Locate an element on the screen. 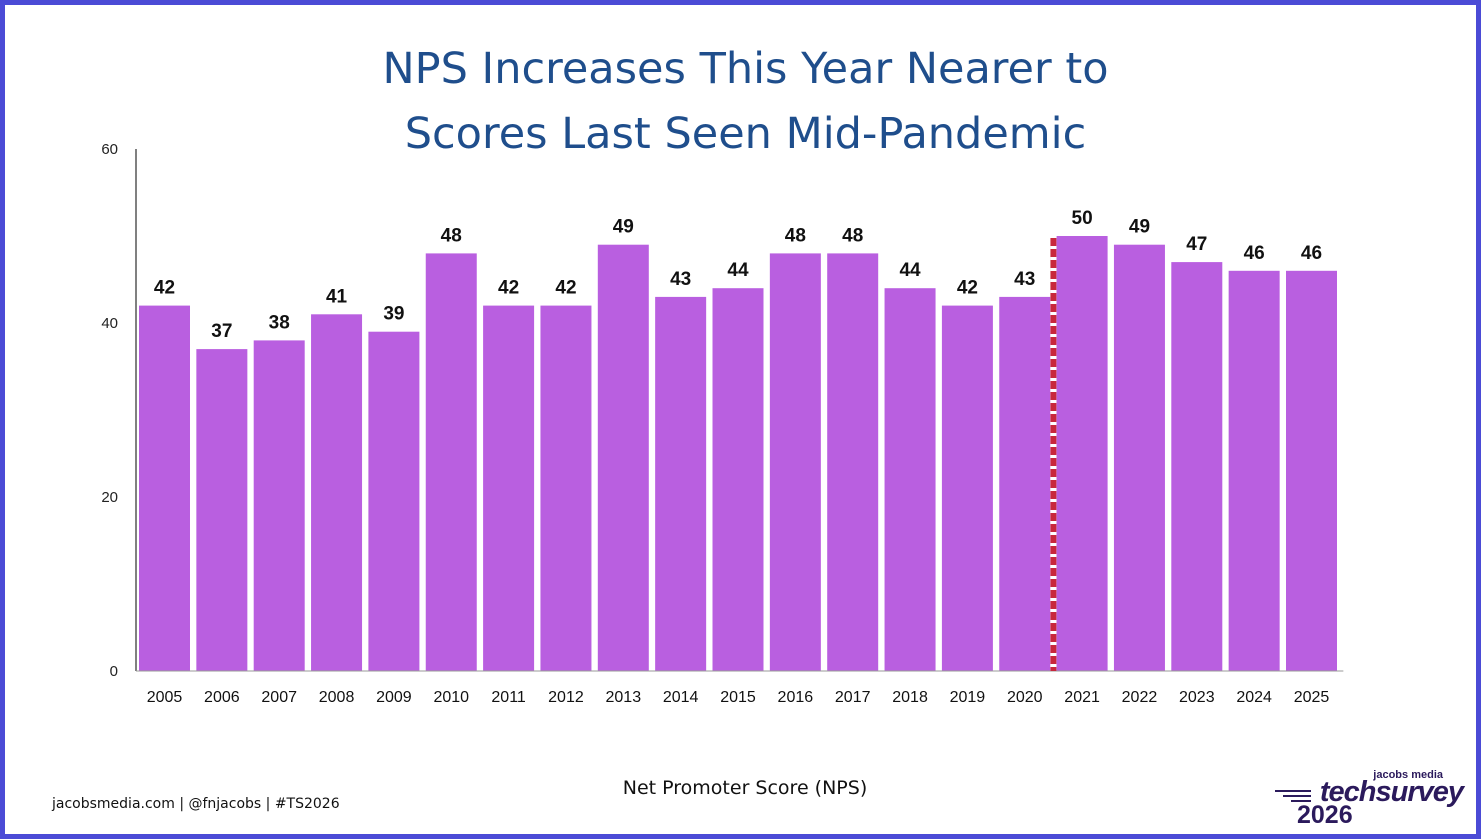 Image resolution: width=1481 pixels, height=839 pixels. x-tick-label-2024: 2024 is located at coordinates (1254, 697).